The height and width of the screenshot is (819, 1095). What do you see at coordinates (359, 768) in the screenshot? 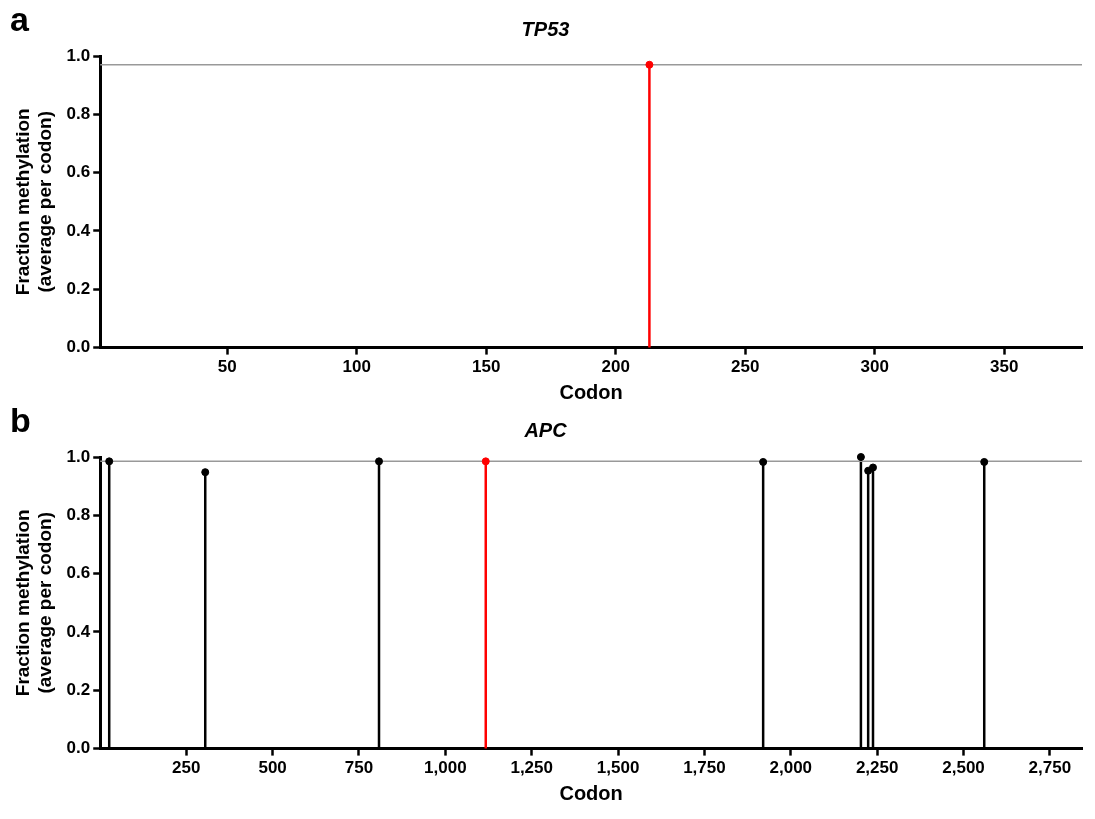
I see `x-tick-label: 750` at bounding box center [359, 768].